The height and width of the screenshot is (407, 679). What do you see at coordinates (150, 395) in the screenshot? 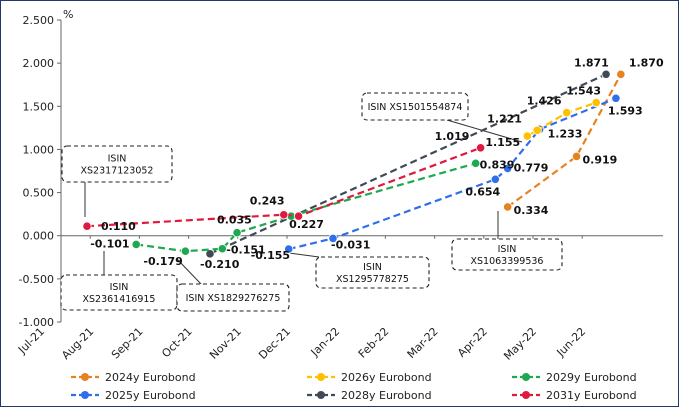
I see `legend-label: 2025y Eurobond` at bounding box center [150, 395].